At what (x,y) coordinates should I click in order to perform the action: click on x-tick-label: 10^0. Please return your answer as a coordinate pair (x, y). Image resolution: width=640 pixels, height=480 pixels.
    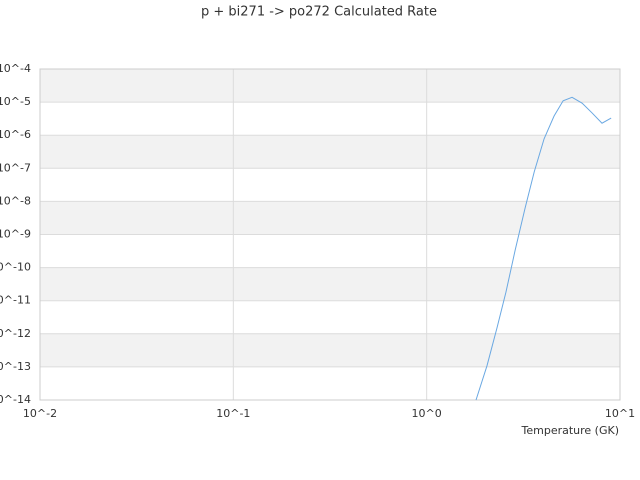
    Looking at the image, I should click on (427, 413).